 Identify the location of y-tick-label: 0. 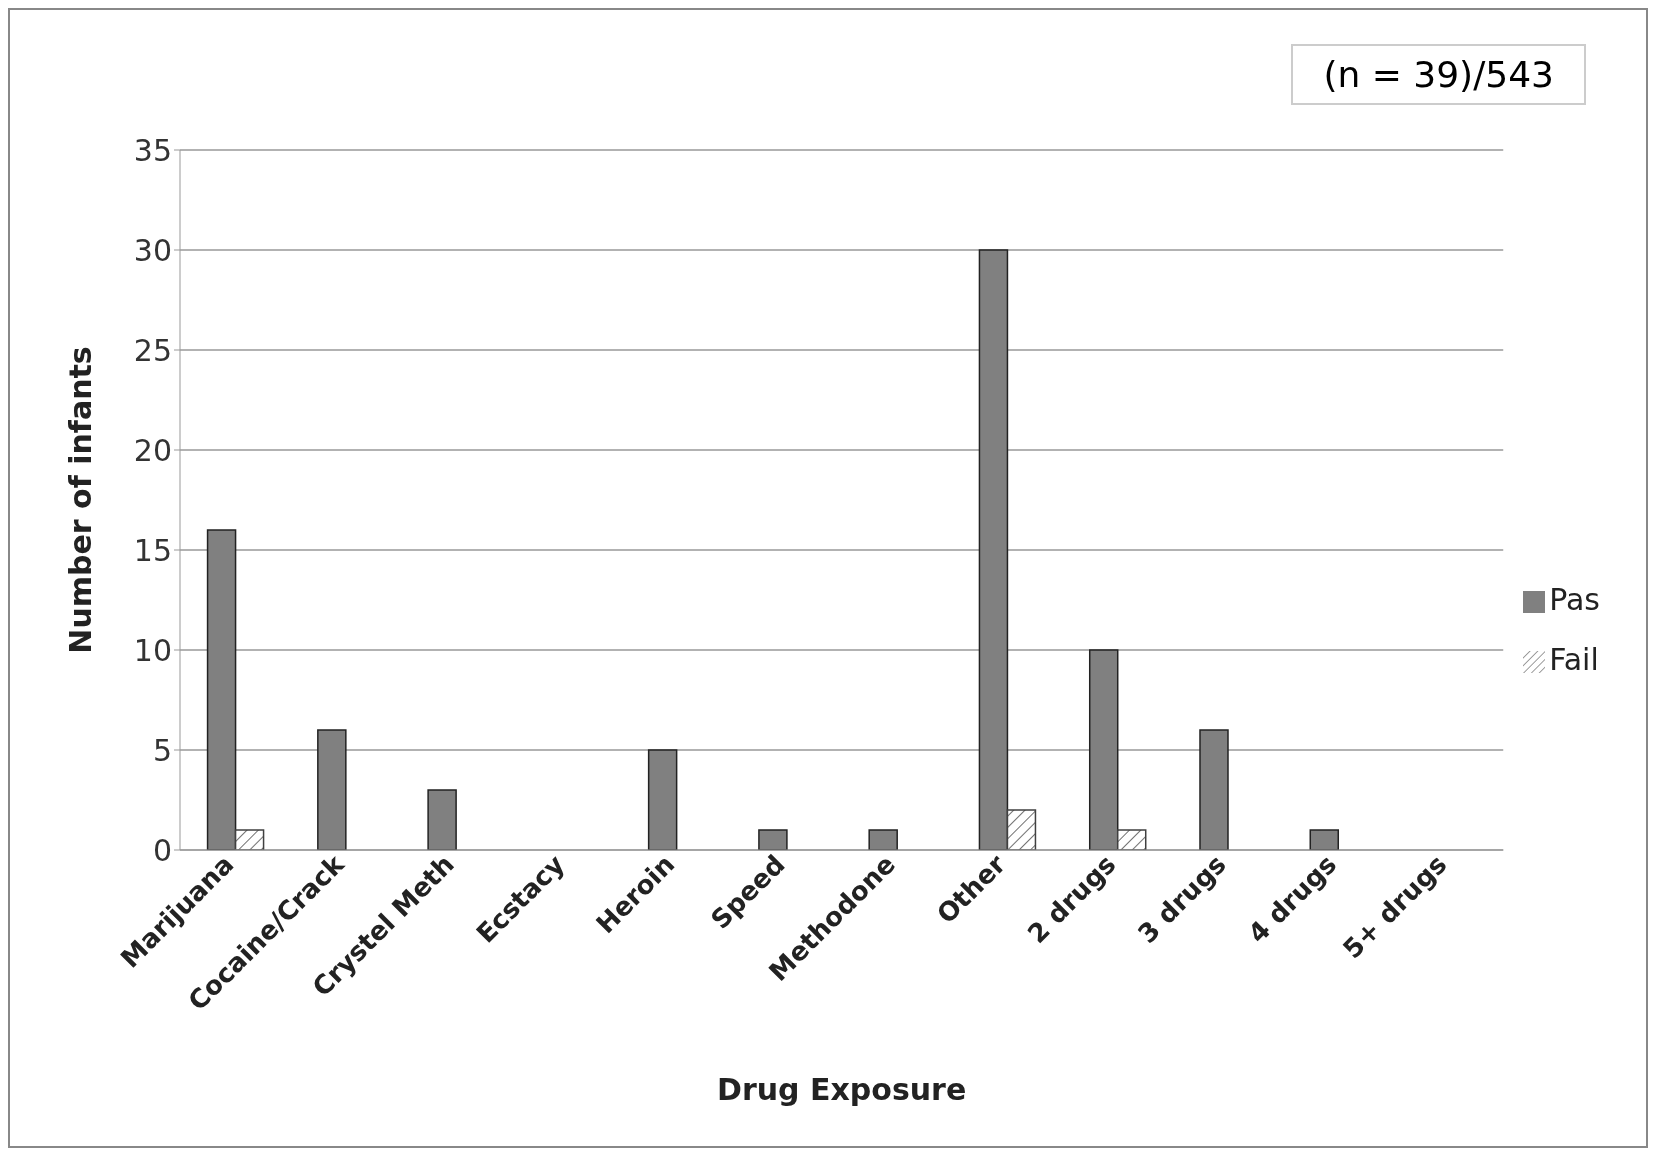
(162, 850).